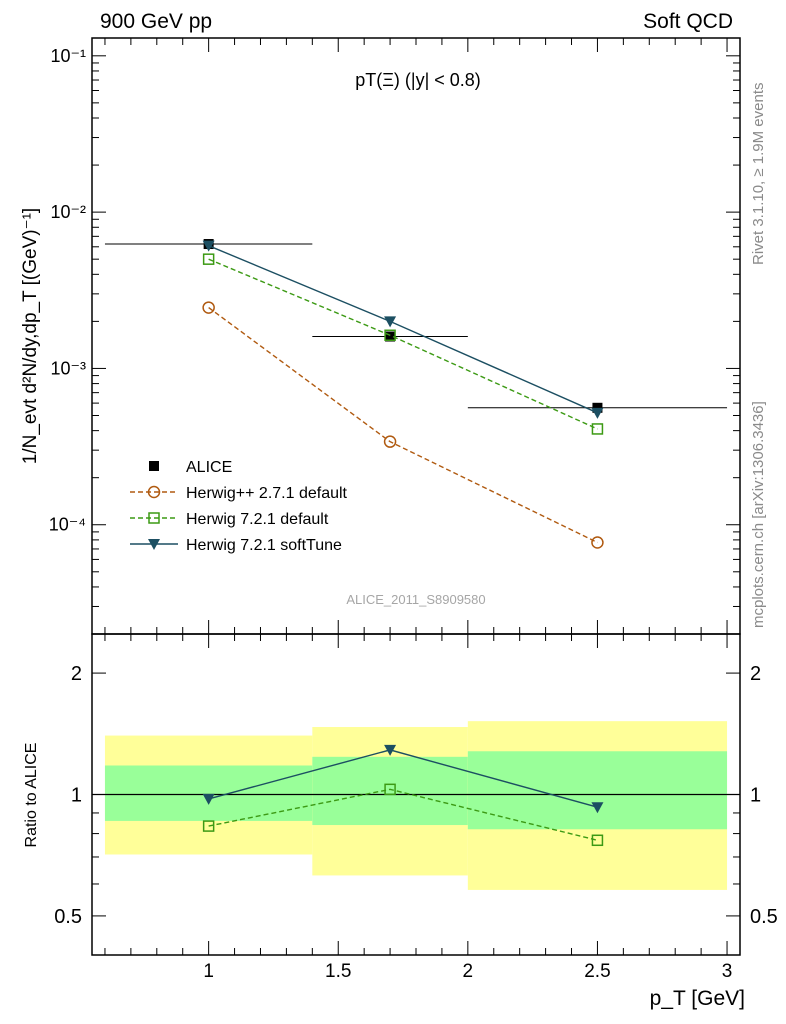  I want to click on ratio-y-tick-label: 0.5, so click(68, 917).